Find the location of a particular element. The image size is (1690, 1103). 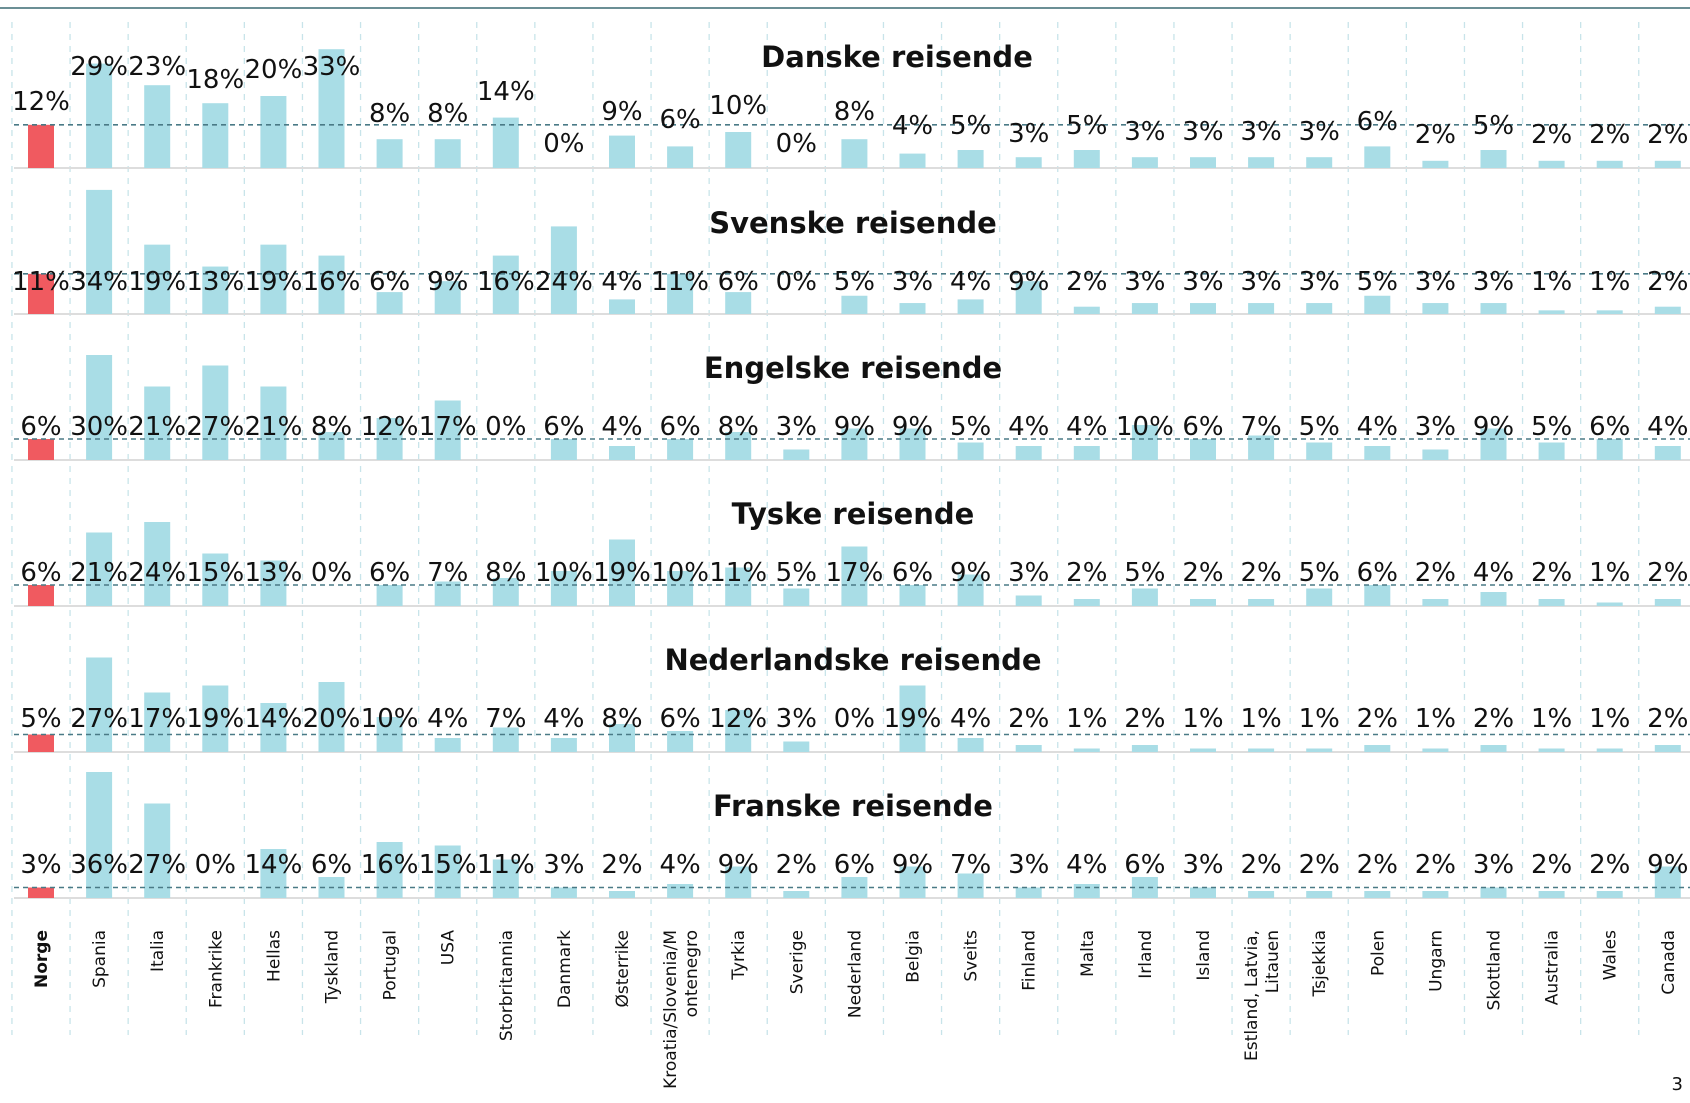

value-label-østerrike: 8% is located at coordinates (621, 719).